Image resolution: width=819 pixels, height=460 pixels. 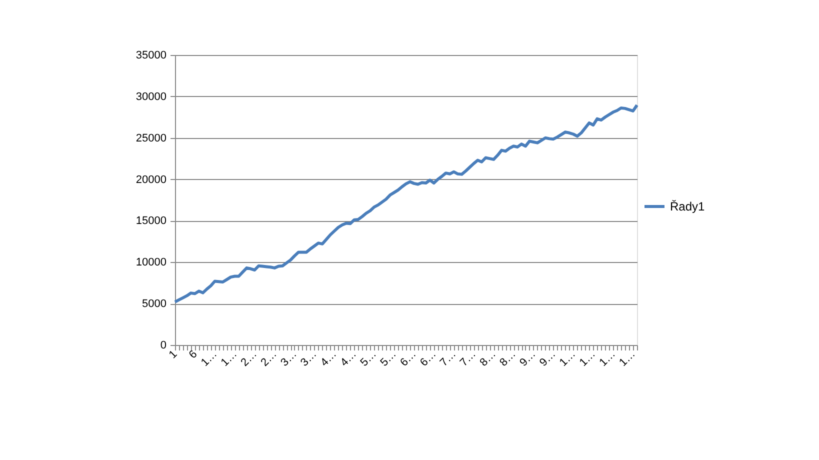 What do you see at coordinates (163, 346) in the screenshot?
I see `y-tick-label: 0` at bounding box center [163, 346].